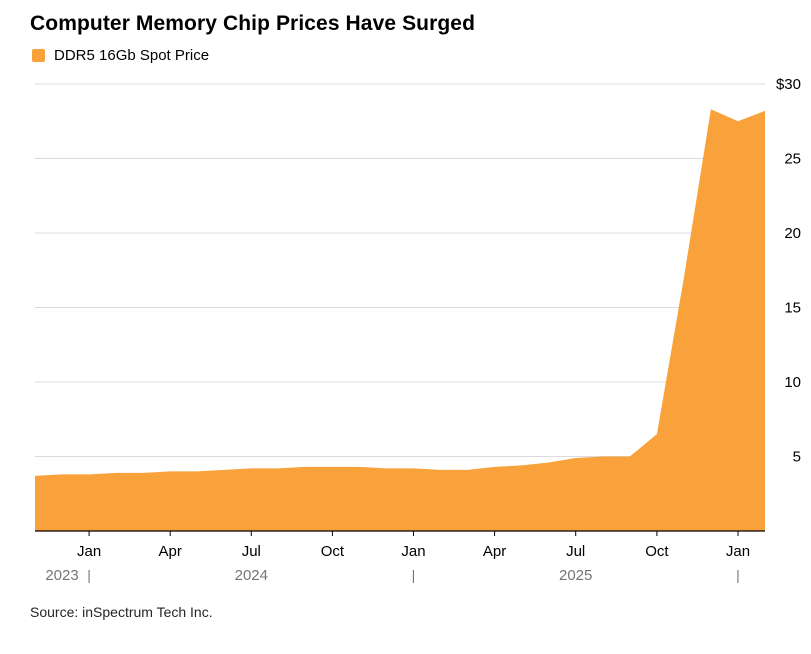 The image size is (811, 654). What do you see at coordinates (61, 575) in the screenshot?
I see `year-label: 2023` at bounding box center [61, 575].